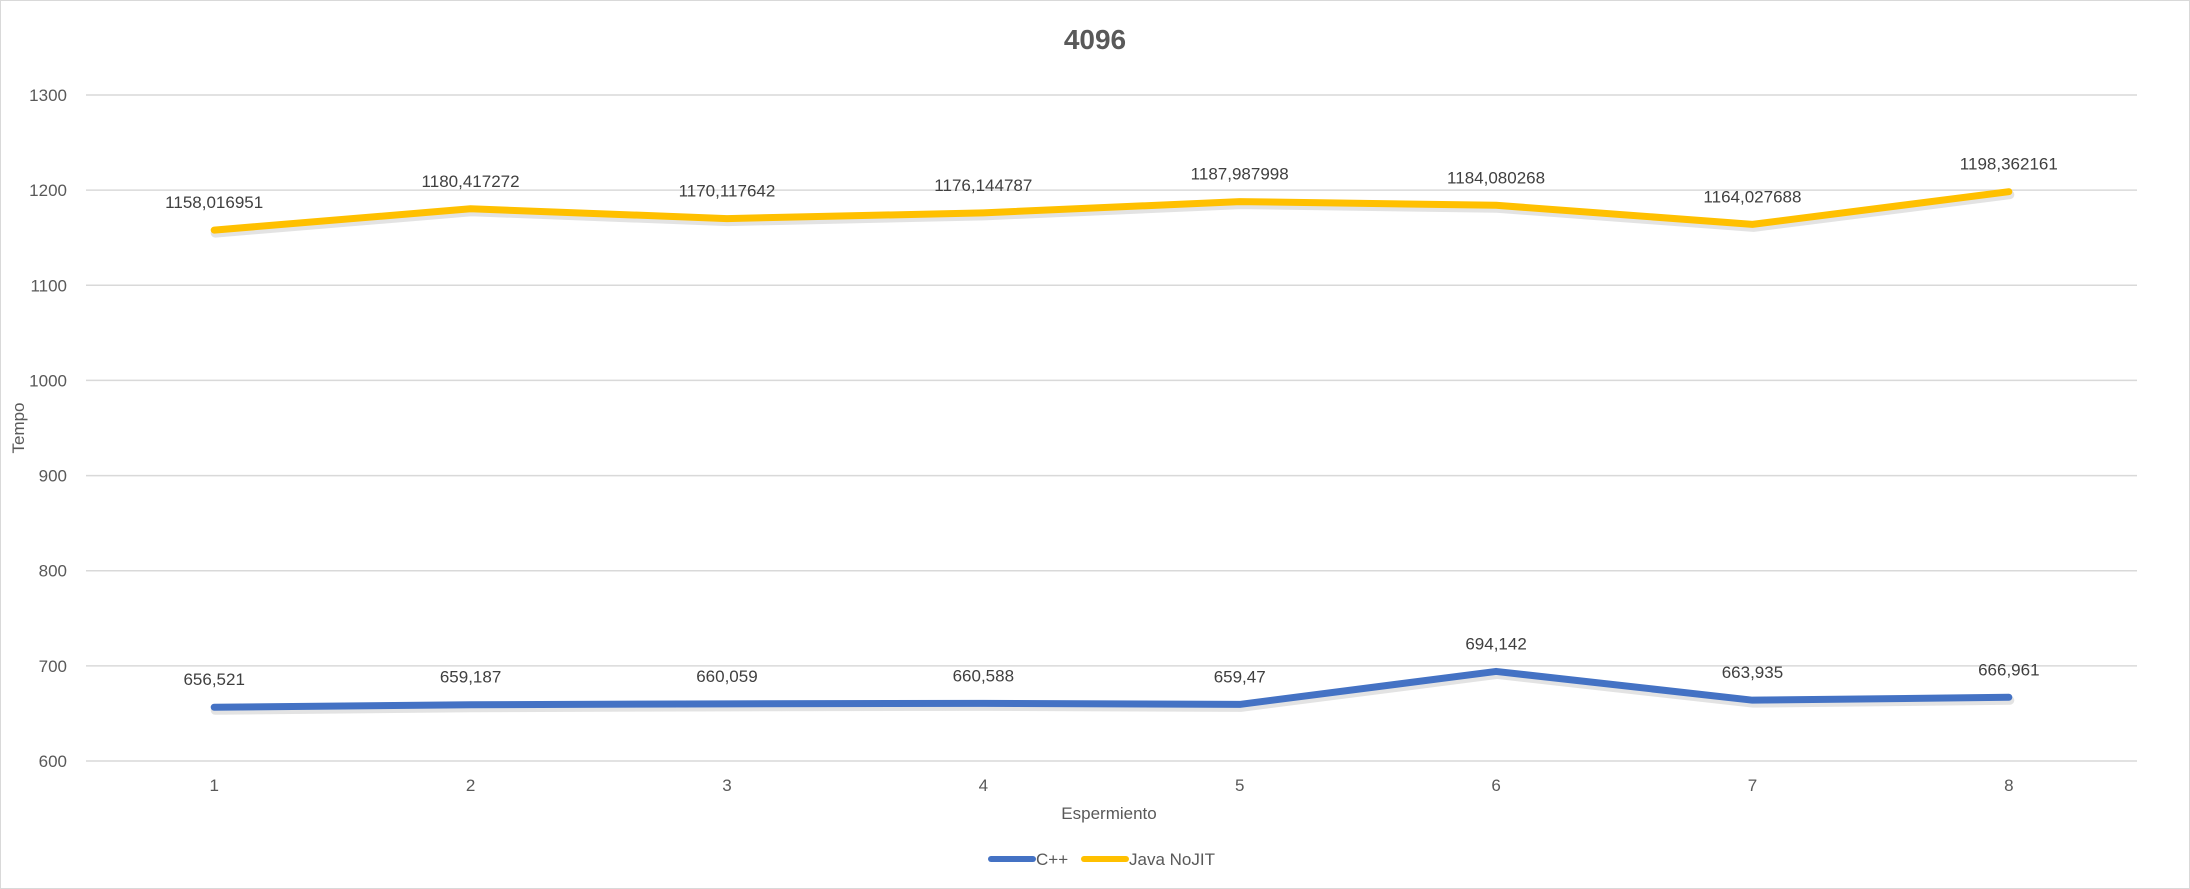 The image size is (2190, 889). I want to click on y-tick-label: 1200, so click(48, 190).